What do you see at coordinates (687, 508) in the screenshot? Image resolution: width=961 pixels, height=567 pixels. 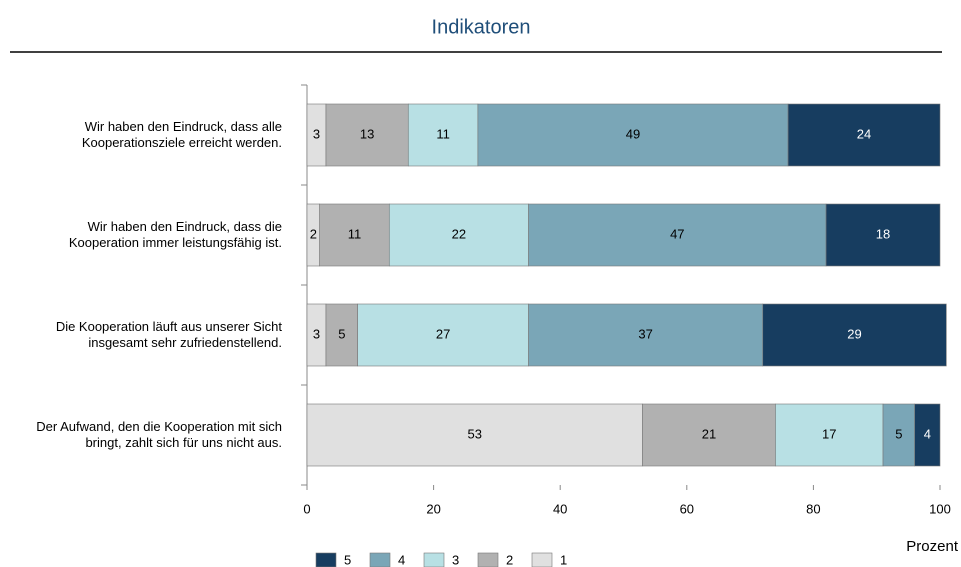 I see `x-tick-label: 60` at bounding box center [687, 508].